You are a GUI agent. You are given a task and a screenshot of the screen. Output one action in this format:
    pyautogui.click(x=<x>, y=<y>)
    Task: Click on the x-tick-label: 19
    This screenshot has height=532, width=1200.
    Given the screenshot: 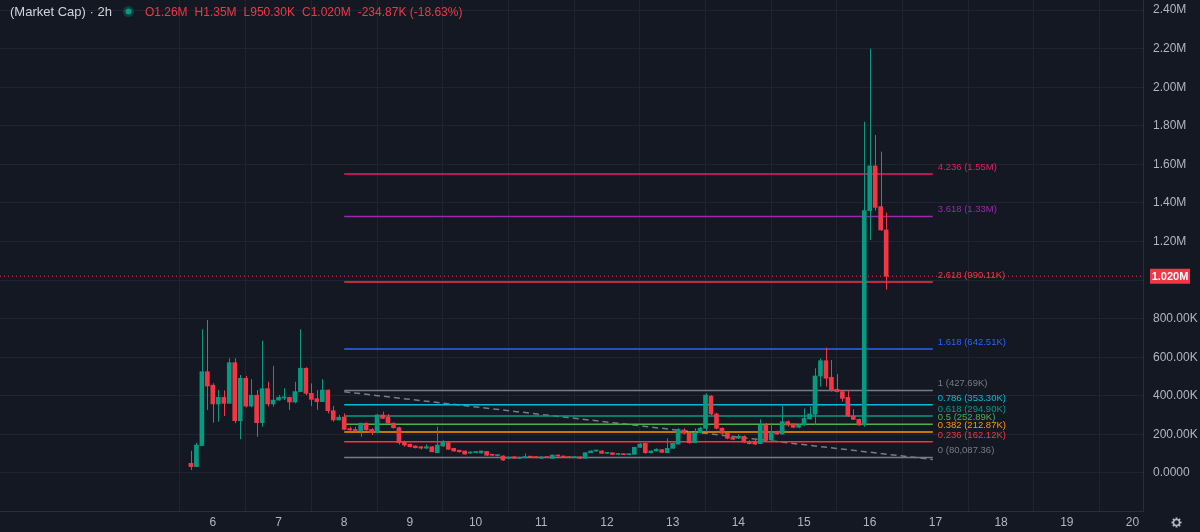 What is the action you would take?
    pyautogui.click(x=1067, y=521)
    